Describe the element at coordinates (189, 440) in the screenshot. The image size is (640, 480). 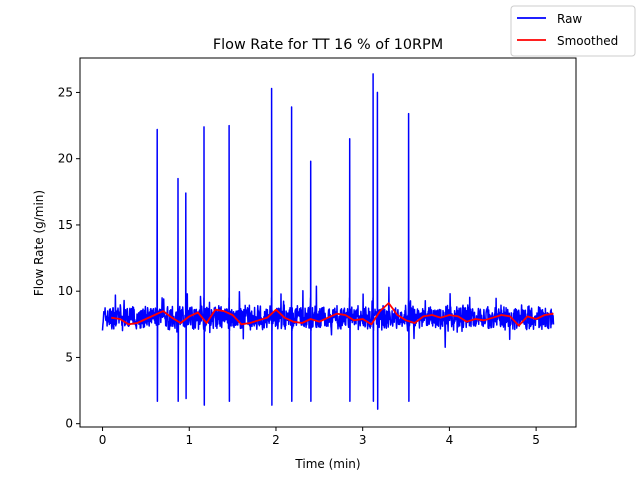
I see `x-tick-label: 1` at that location.